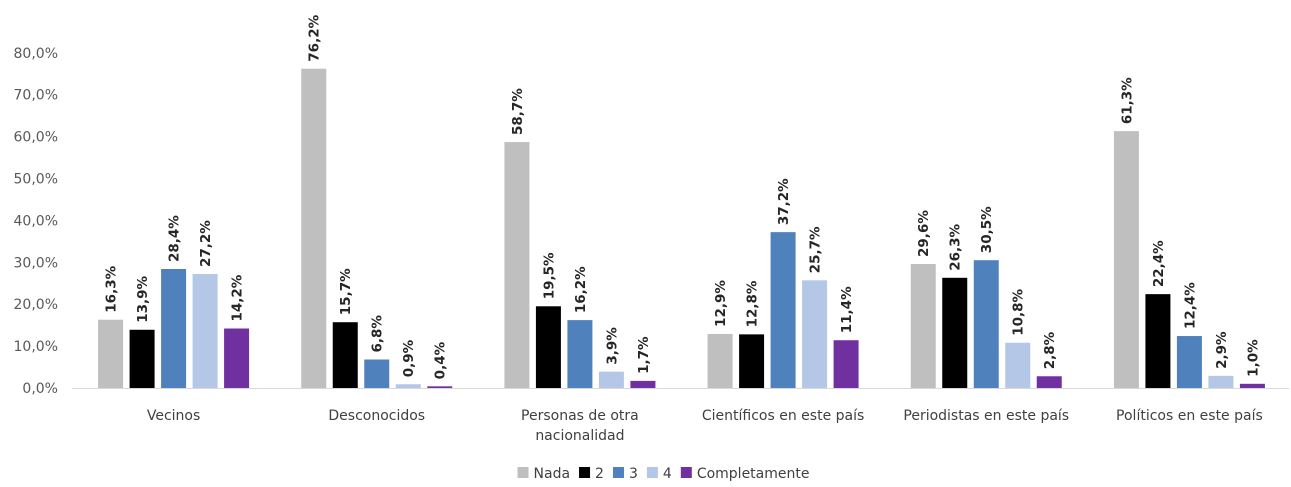  Describe the element at coordinates (986, 416) in the screenshot. I see `category-label: Periodistas en este país` at that location.